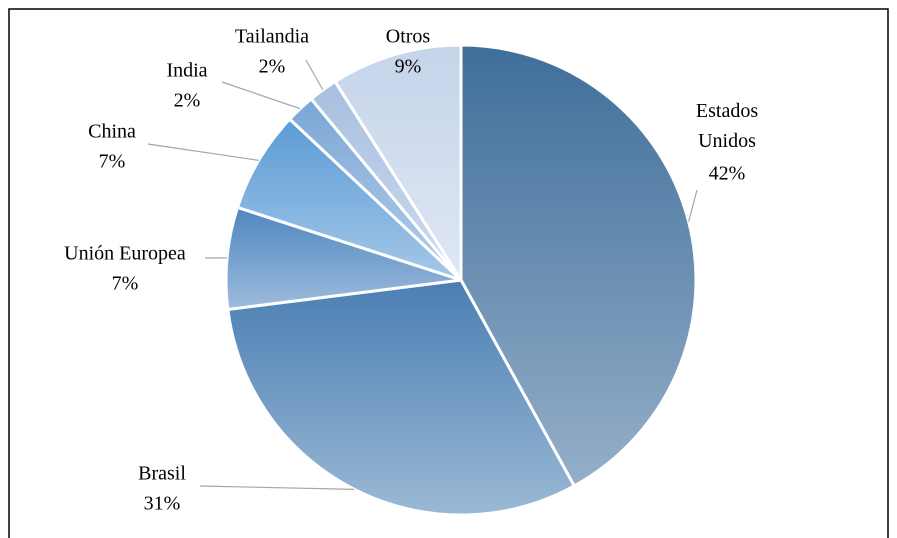 The image size is (897, 538). Describe the element at coordinates (408, 67) in the screenshot. I see `value-label: 9%` at that location.